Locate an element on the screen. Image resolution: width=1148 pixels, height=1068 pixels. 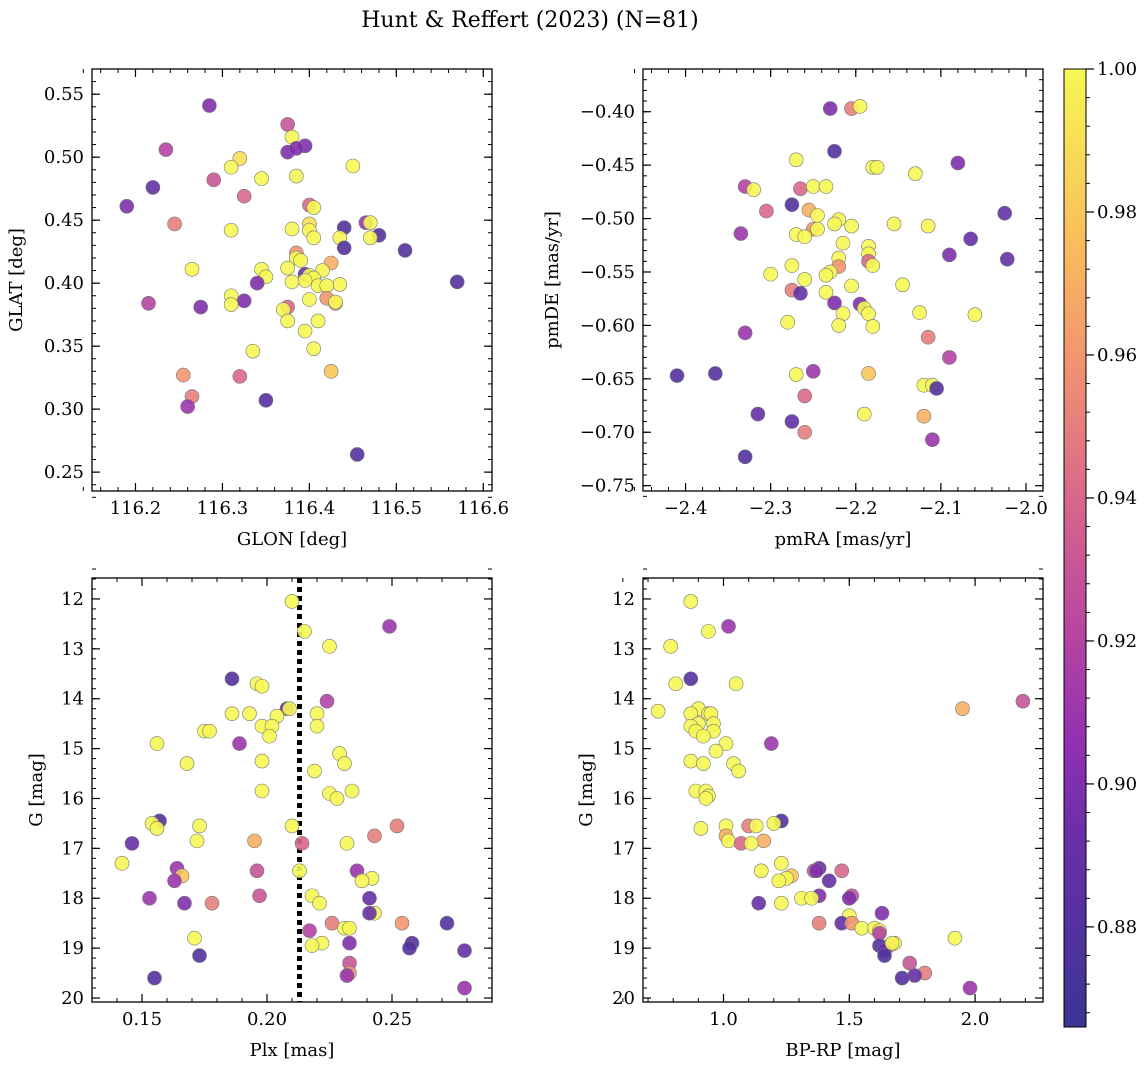
y-axis-label: G [mag] is located at coordinates (586, 789).